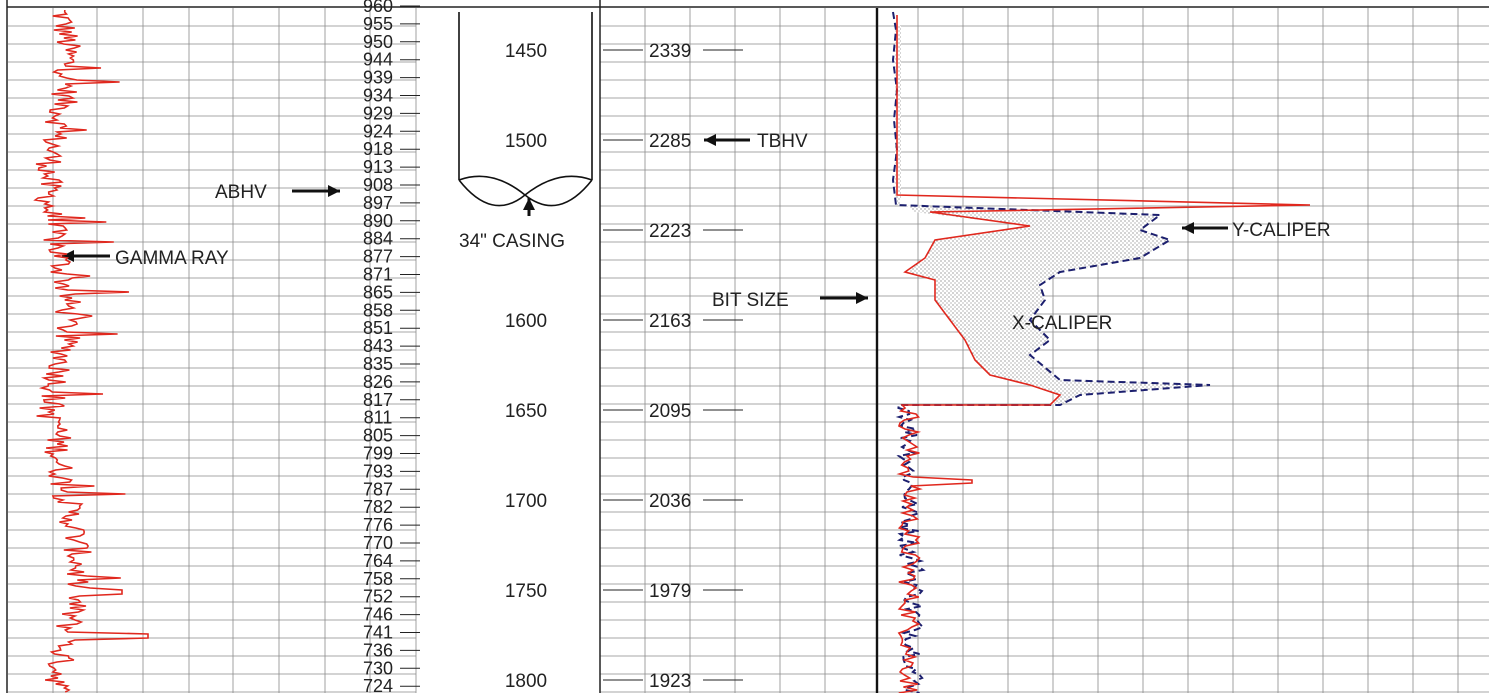 The height and width of the screenshot is (698, 1489). I want to click on center-elevation-labels: 2339 2285 2223 2163 2095 2036 1979 1923, so click(673, 366).